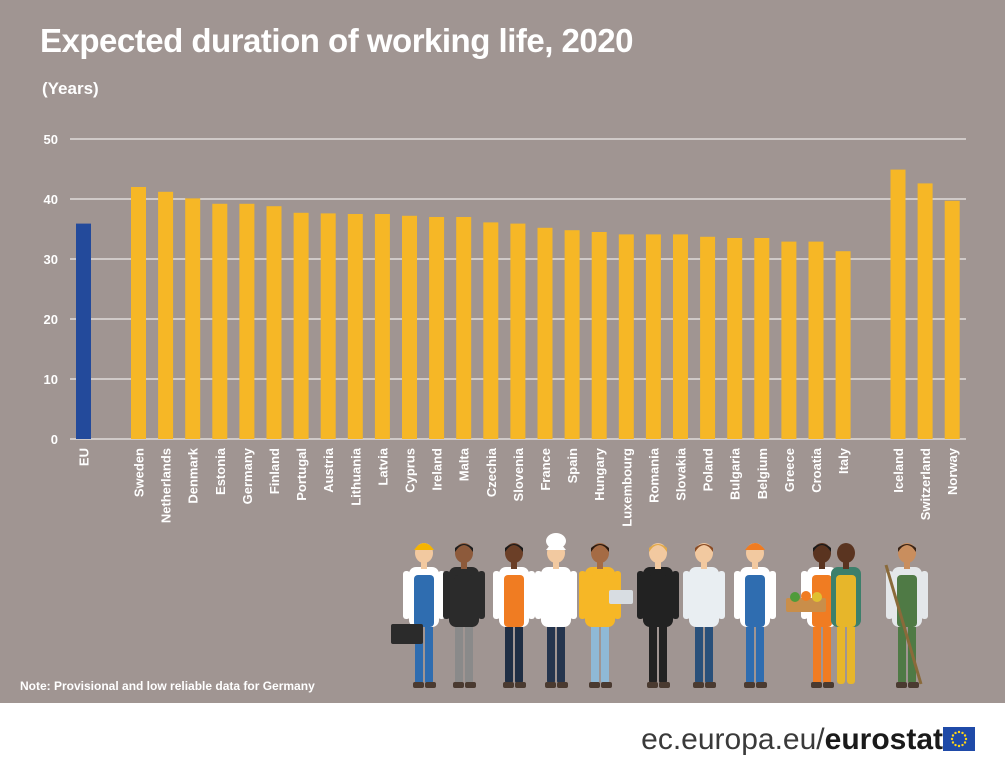 The height and width of the screenshot is (773, 1005). What do you see at coordinates (491, 472) in the screenshot?
I see `x-tick-label: Czechia` at bounding box center [491, 472].